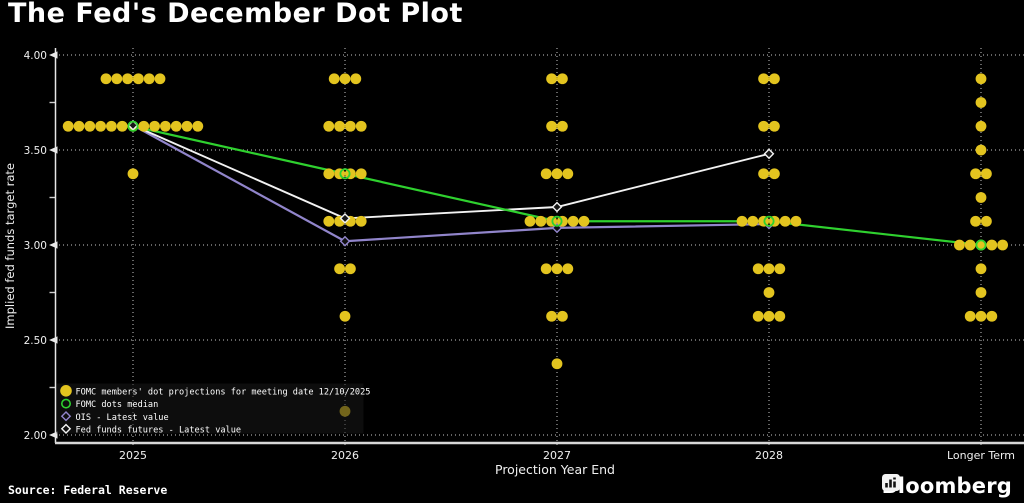 This screenshot has height=503, width=1024. I want to click on futures-line, so click(451, 172).